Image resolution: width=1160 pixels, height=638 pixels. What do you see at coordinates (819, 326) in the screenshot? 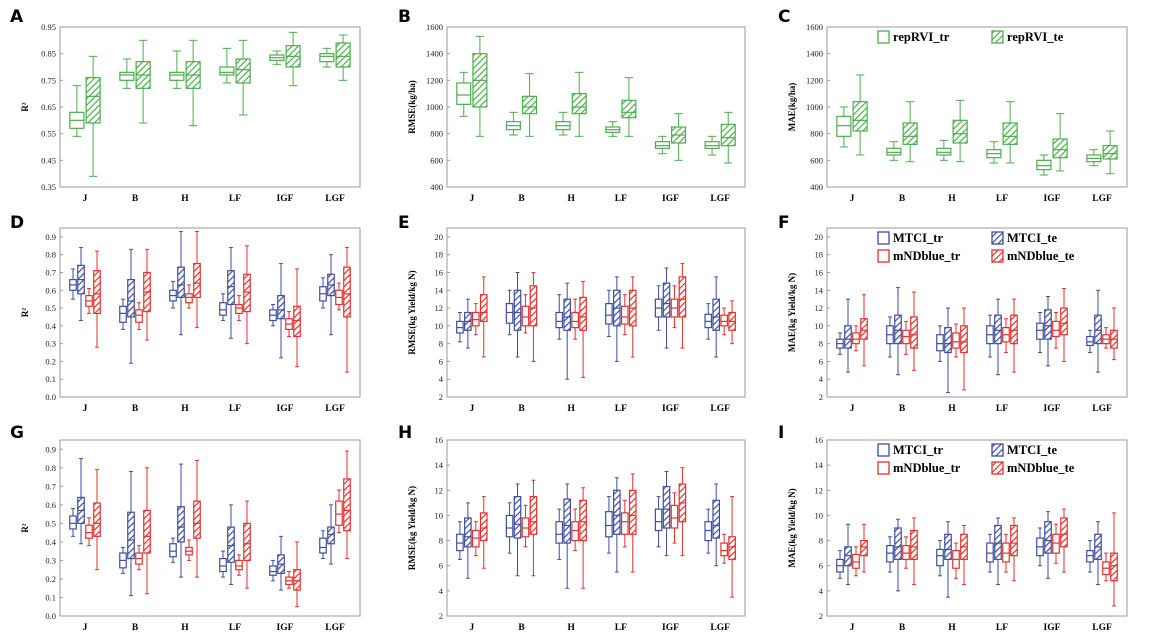
I see `y-tick-label: 10` at bounding box center [819, 326].